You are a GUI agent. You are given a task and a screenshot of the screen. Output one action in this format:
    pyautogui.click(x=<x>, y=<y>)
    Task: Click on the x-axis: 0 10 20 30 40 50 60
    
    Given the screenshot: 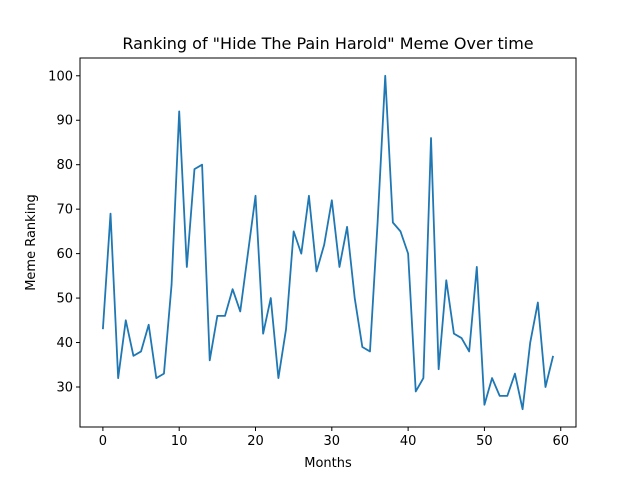 What is the action you would take?
    pyautogui.click(x=334, y=438)
    